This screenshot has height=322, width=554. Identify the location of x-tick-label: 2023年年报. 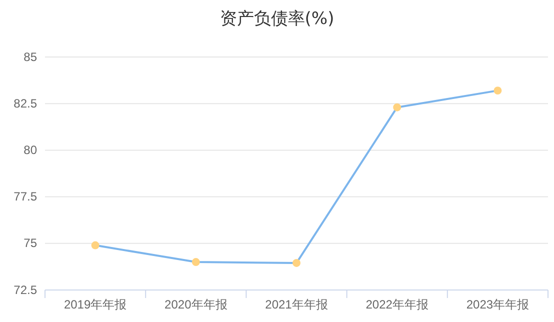
(498, 305).